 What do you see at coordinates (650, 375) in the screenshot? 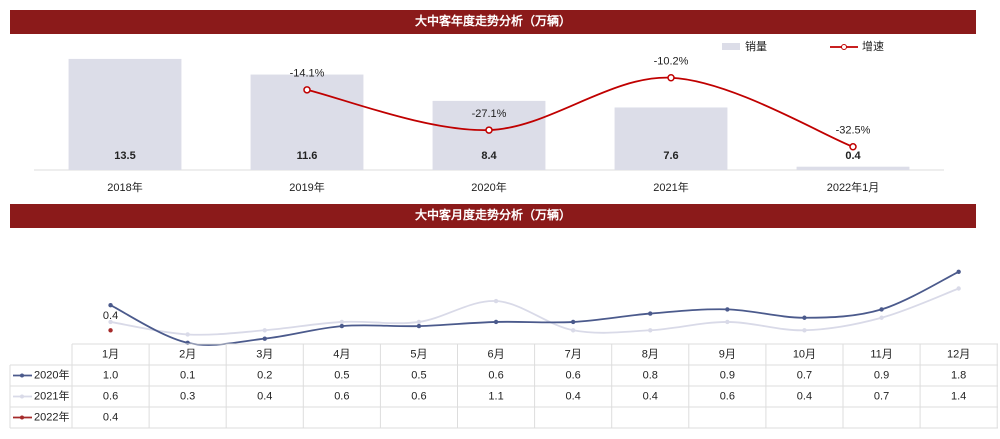
I see `table-cell: 0.8` at bounding box center [650, 375].